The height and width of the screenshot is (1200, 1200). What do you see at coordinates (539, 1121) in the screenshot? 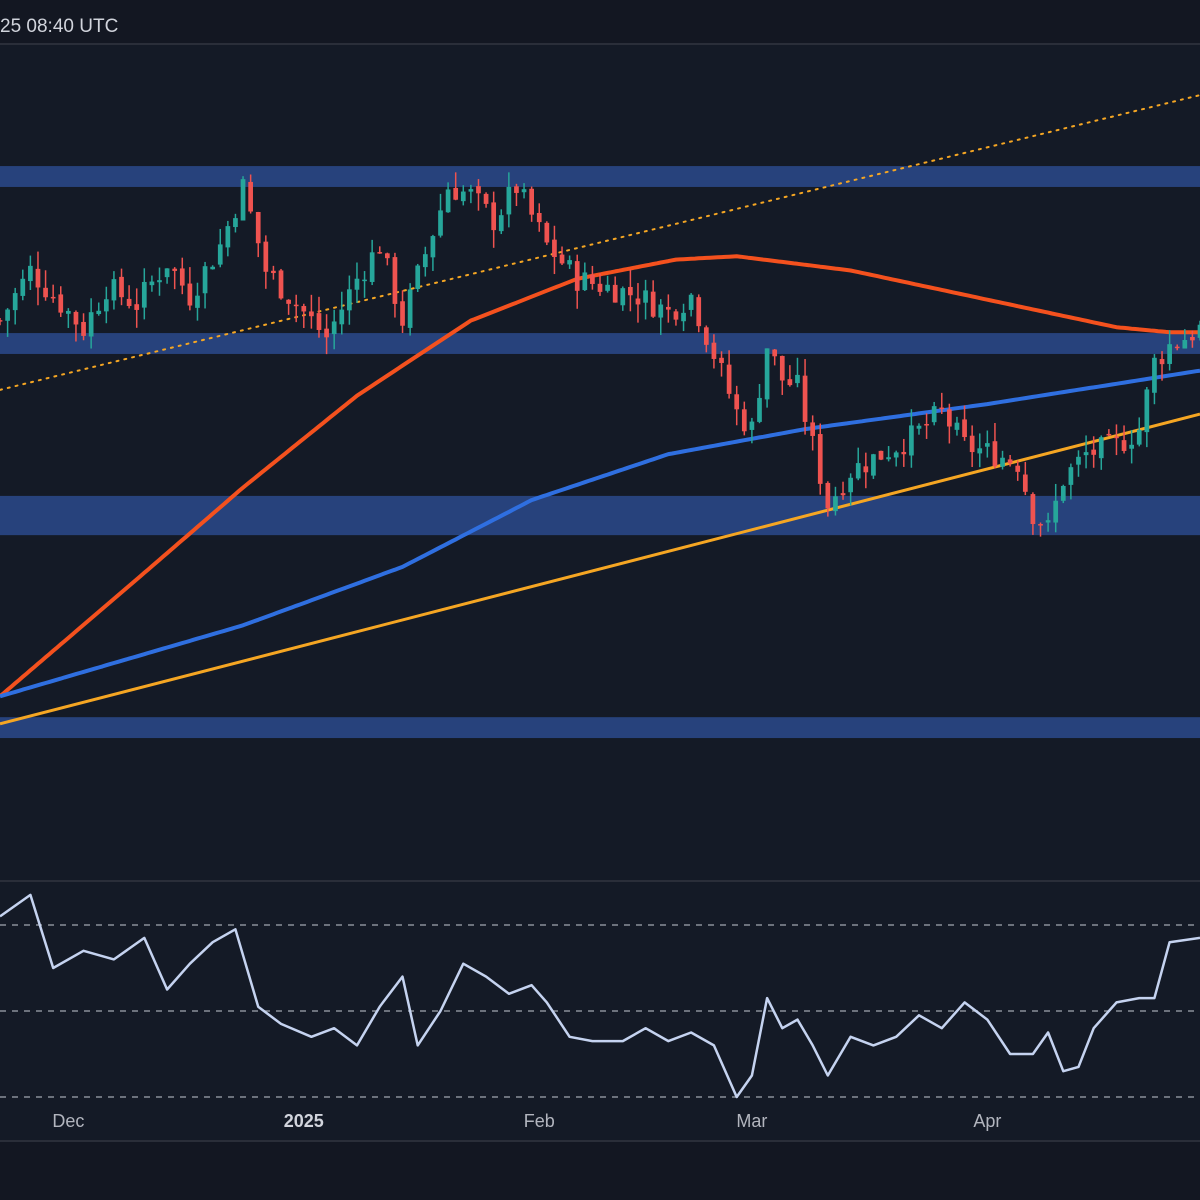
I see `x-tick-label: Feb` at bounding box center [539, 1121].